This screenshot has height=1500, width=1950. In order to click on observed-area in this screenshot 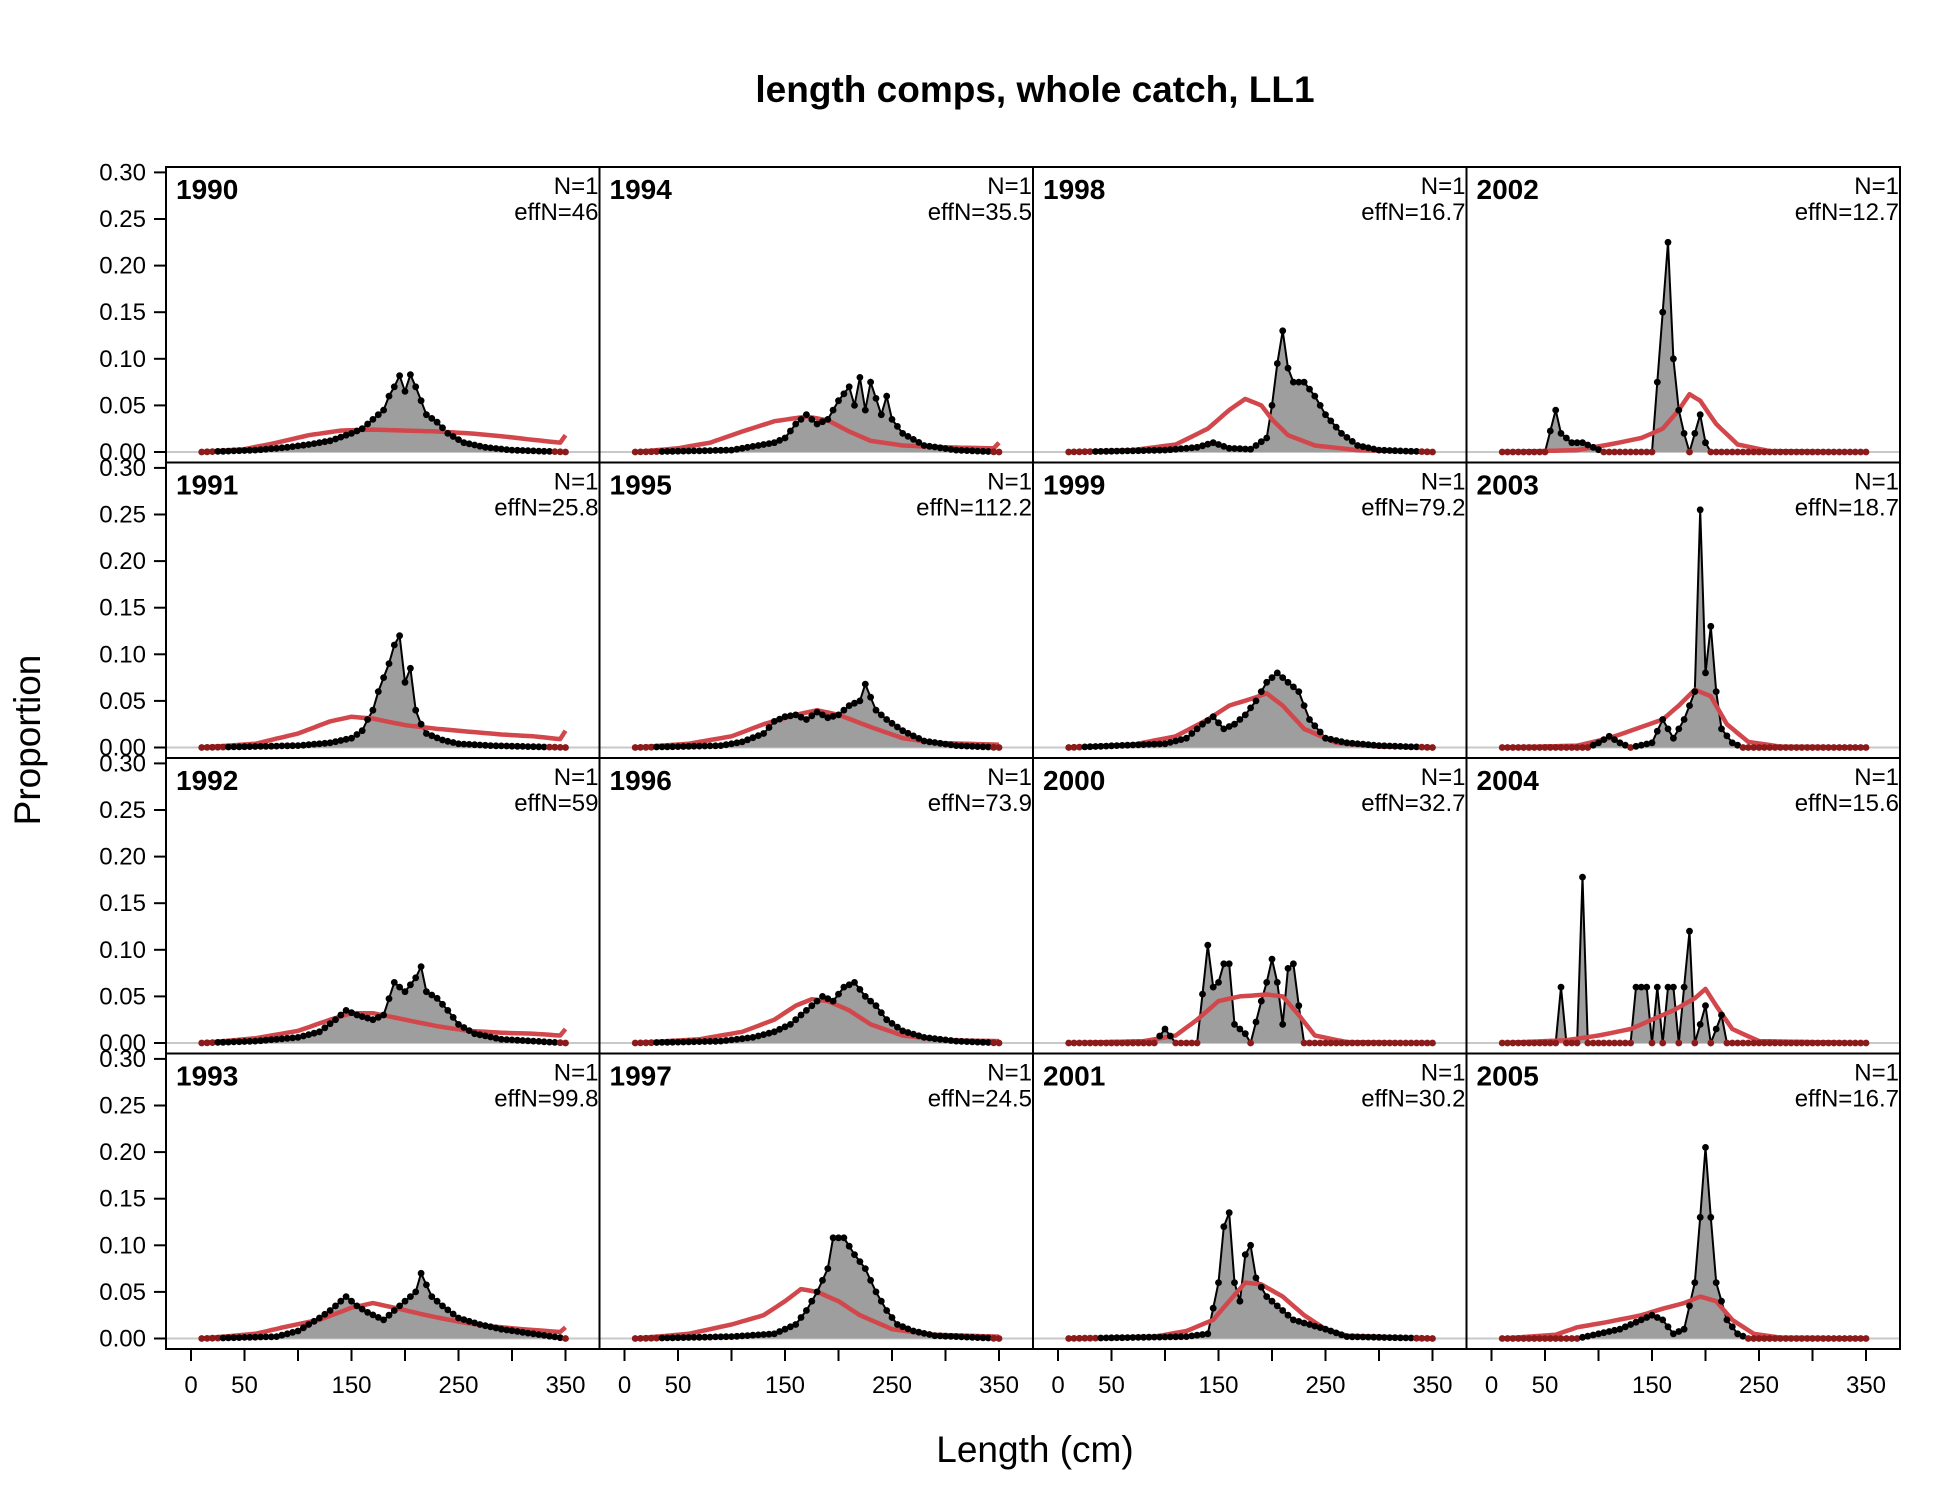, I will do `click(383, 1004)`.